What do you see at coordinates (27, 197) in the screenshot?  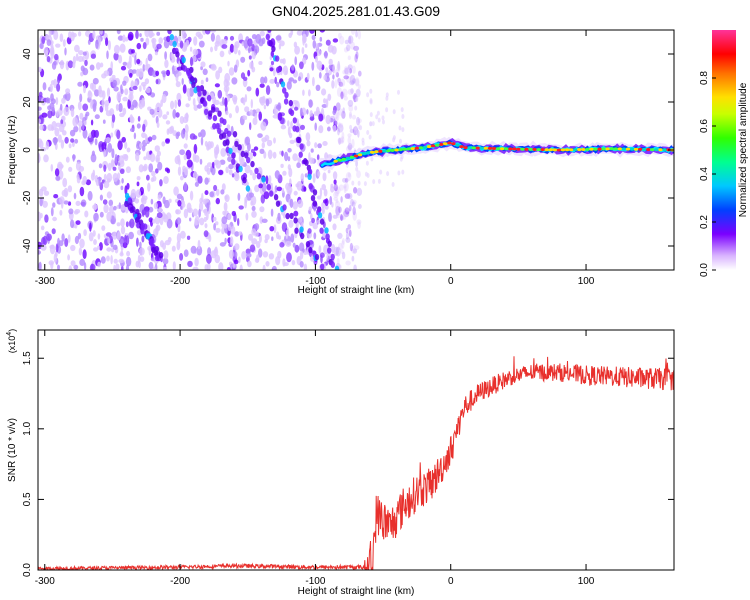 I see `spectrogram-ytick-label: -20` at bounding box center [27, 197].